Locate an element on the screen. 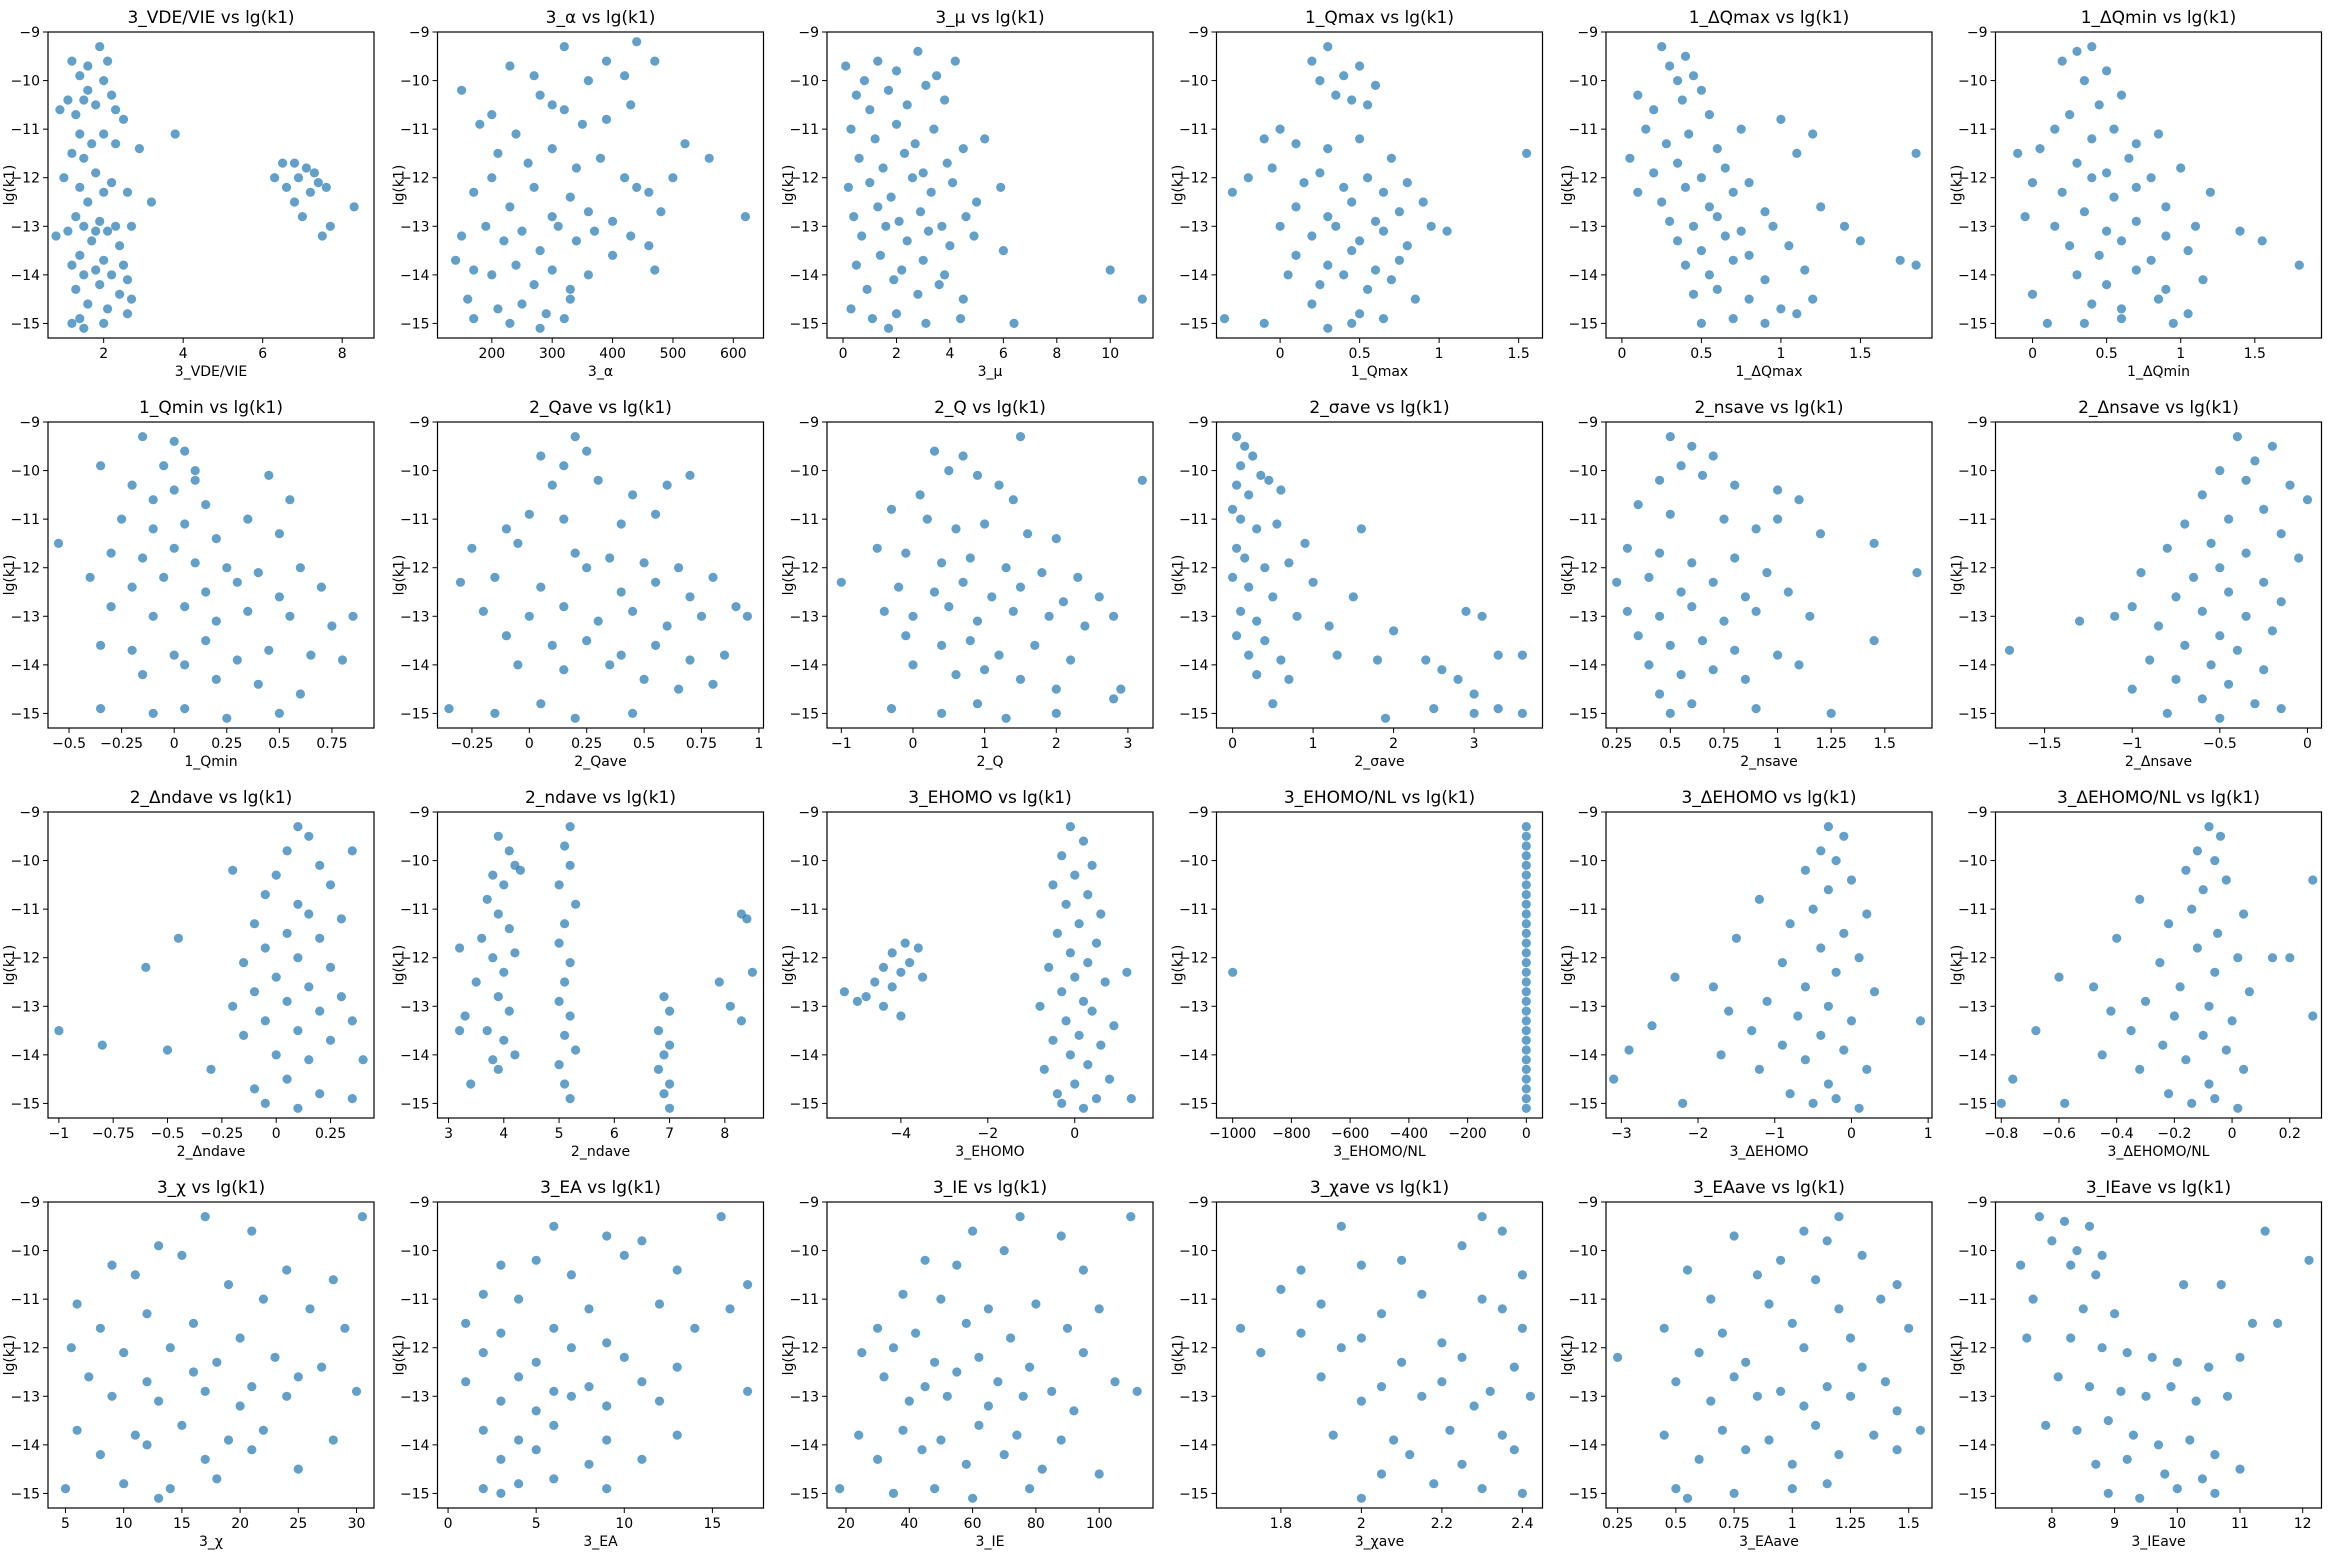 This screenshot has width=2337, height=1560. x-axis-label: 2_Qave is located at coordinates (600, 762).